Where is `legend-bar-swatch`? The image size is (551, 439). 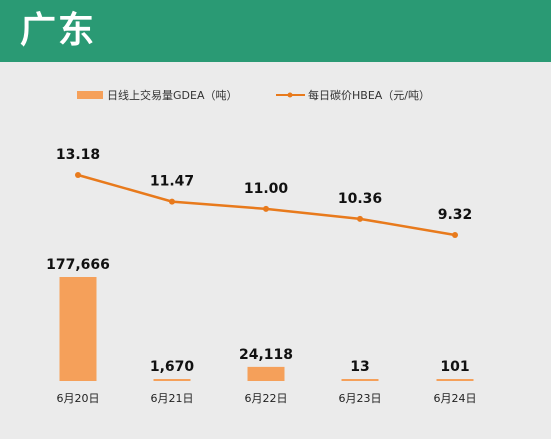 legend-bar-swatch is located at coordinates (90, 95).